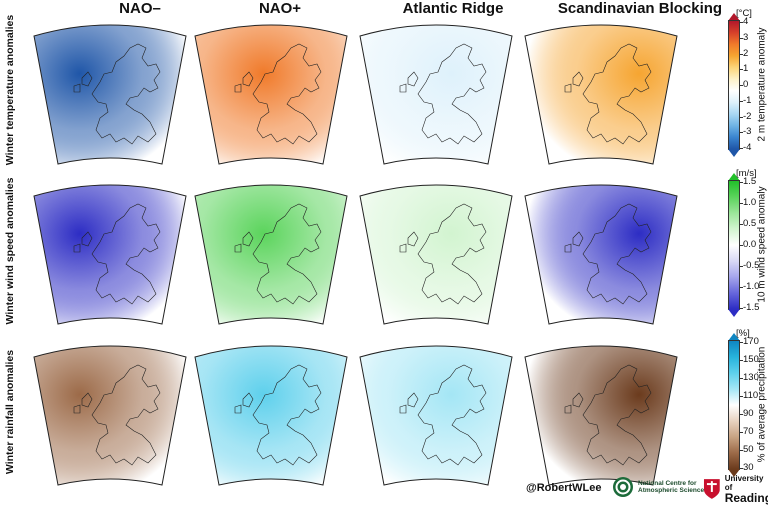  What do you see at coordinates (748, 467) in the screenshot?
I see `colorbar-tick-label: 30` at bounding box center [748, 467].